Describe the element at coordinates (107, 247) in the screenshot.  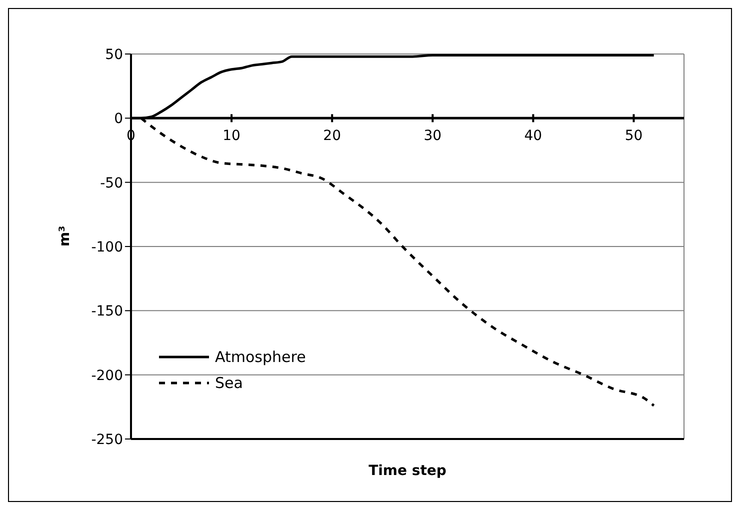
I see `y-tick-label: -100` at that location.